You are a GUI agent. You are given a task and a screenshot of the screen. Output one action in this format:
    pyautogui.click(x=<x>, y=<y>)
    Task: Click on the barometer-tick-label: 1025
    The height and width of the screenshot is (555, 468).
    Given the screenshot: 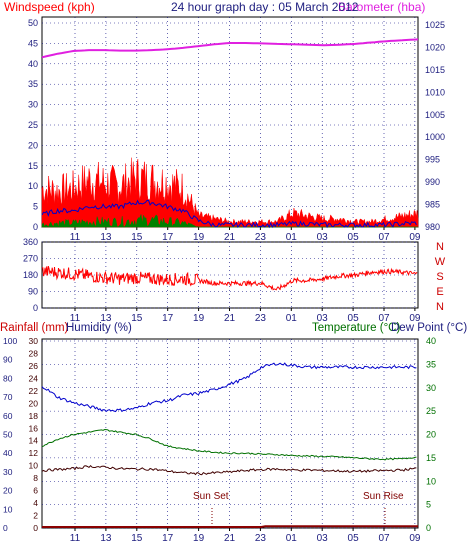 What is the action you would take?
    pyautogui.click(x=435, y=25)
    